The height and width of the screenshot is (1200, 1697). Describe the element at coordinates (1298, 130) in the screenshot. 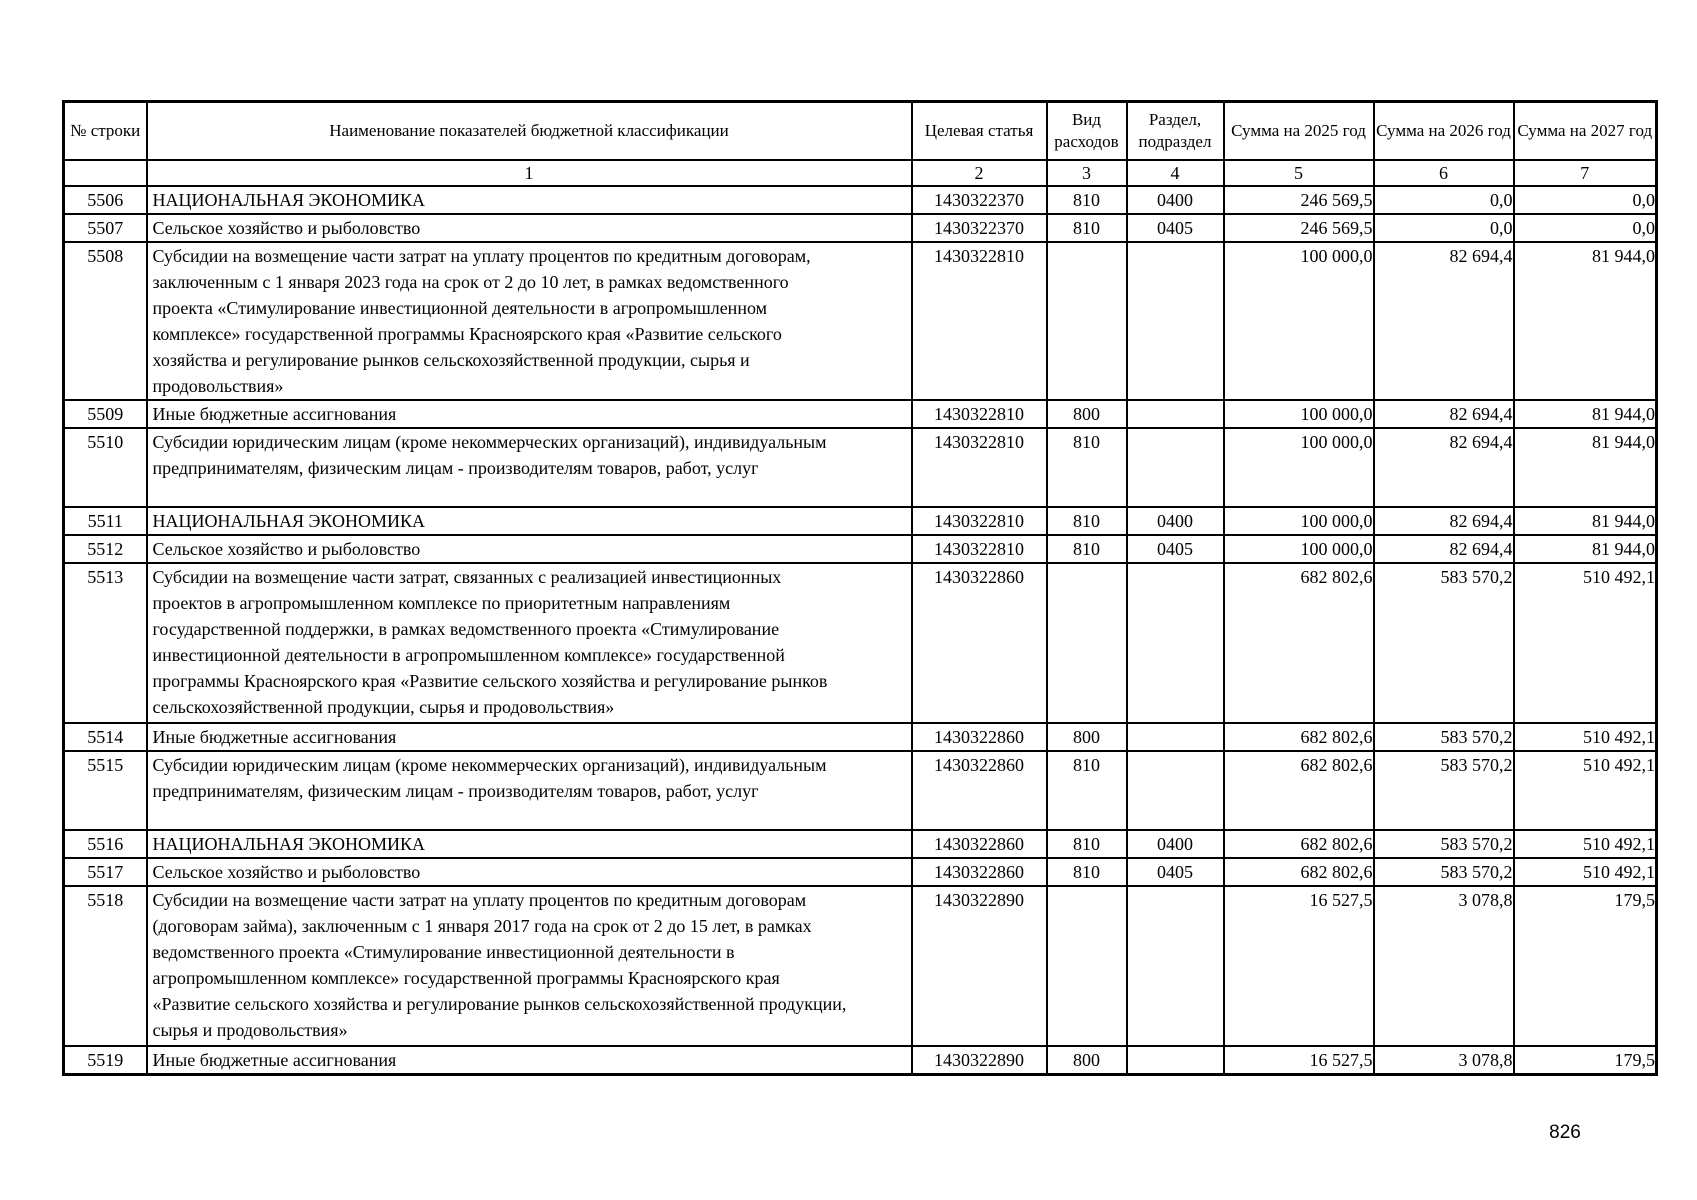

I see `col-header-sum-2025: Сумма на 2025 год` at that location.